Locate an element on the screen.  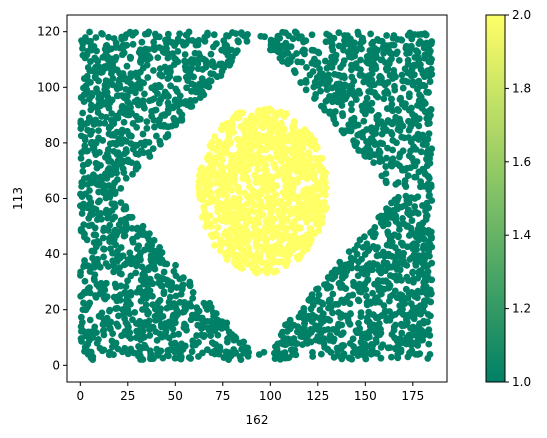
outer-point-2061 is located at coordinates (113, 69).